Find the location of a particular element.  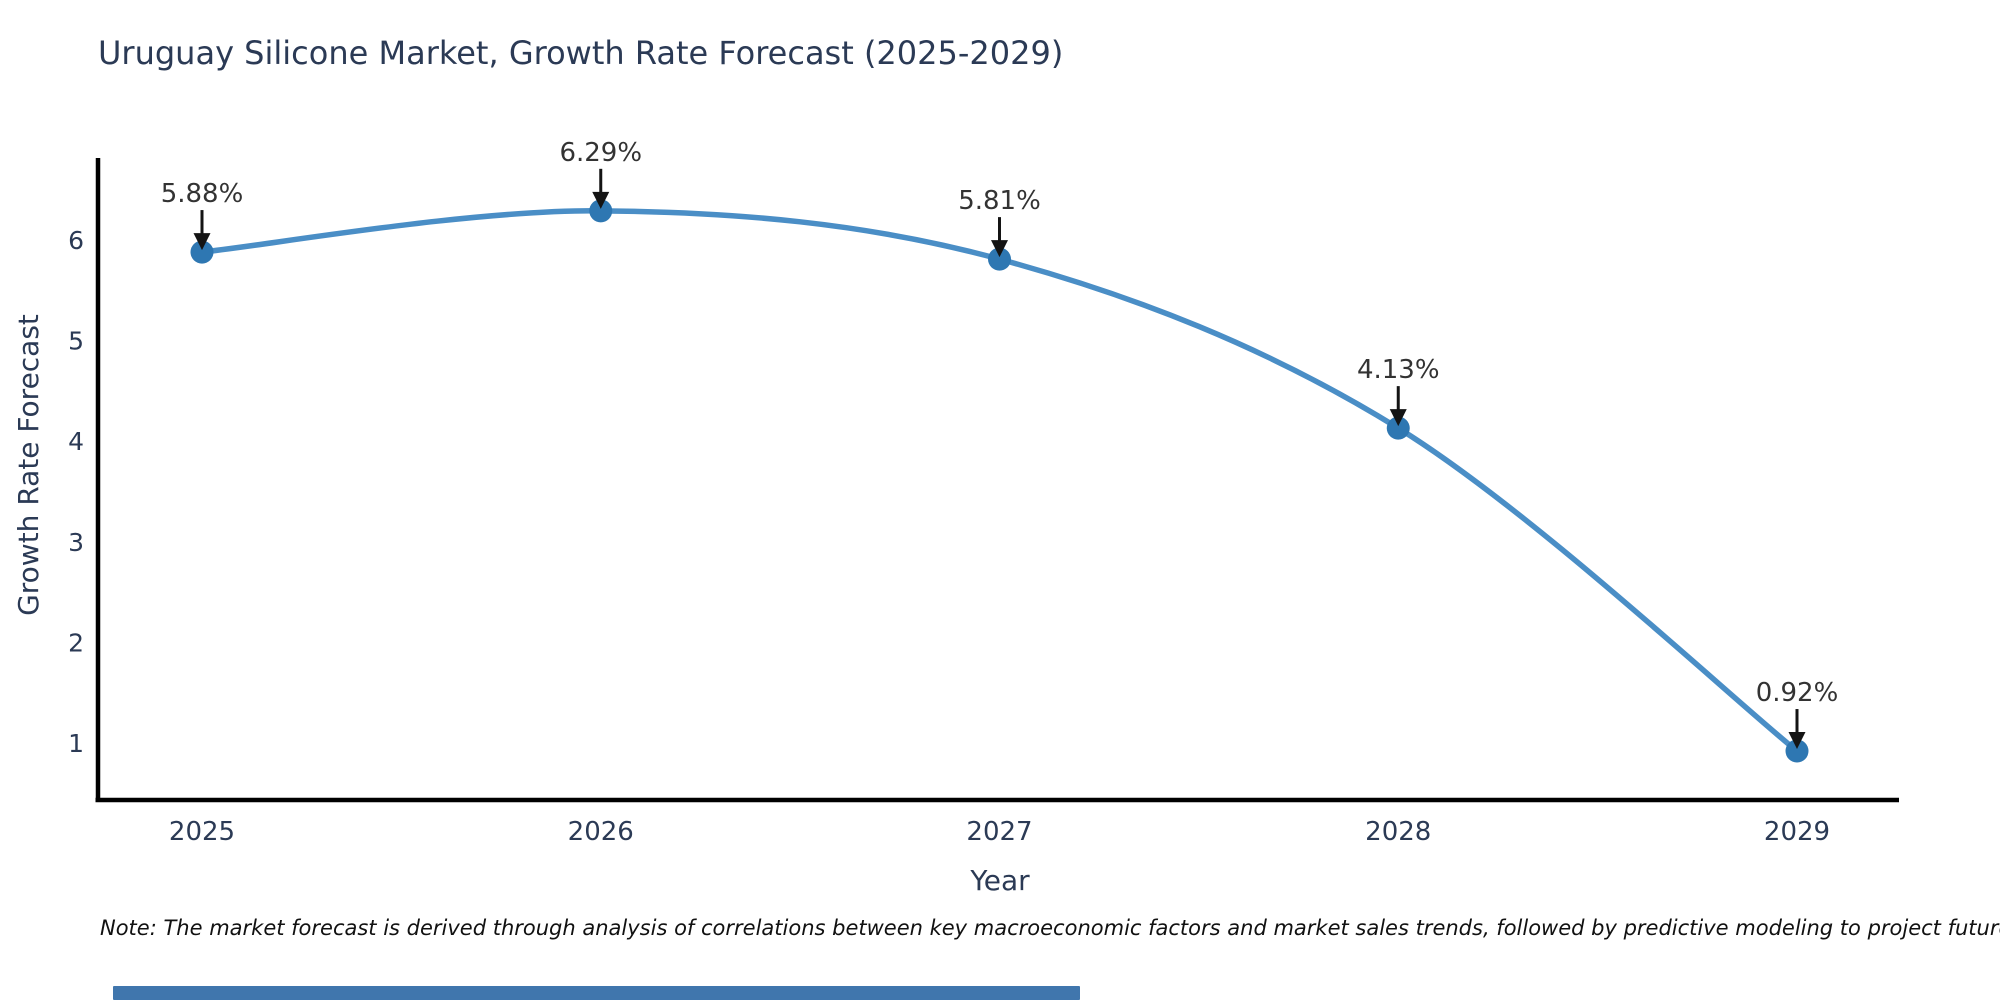

data-point-value-label: 5.88% is located at coordinates (202, 194).